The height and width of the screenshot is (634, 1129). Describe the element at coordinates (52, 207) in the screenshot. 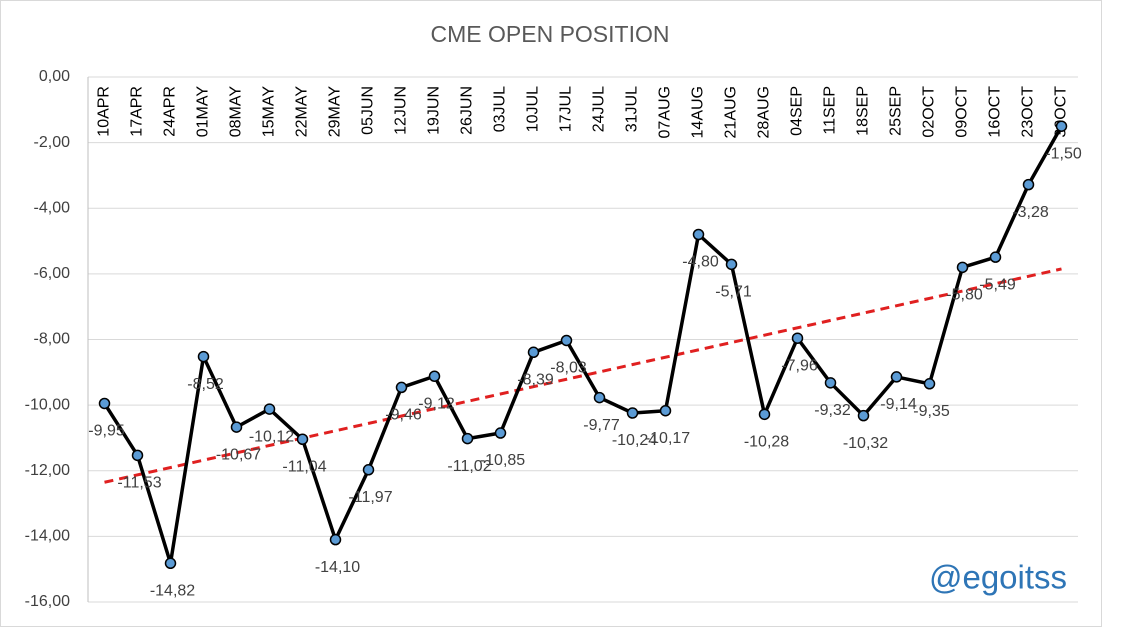

I see `y-tick-label: -4,00` at that location.